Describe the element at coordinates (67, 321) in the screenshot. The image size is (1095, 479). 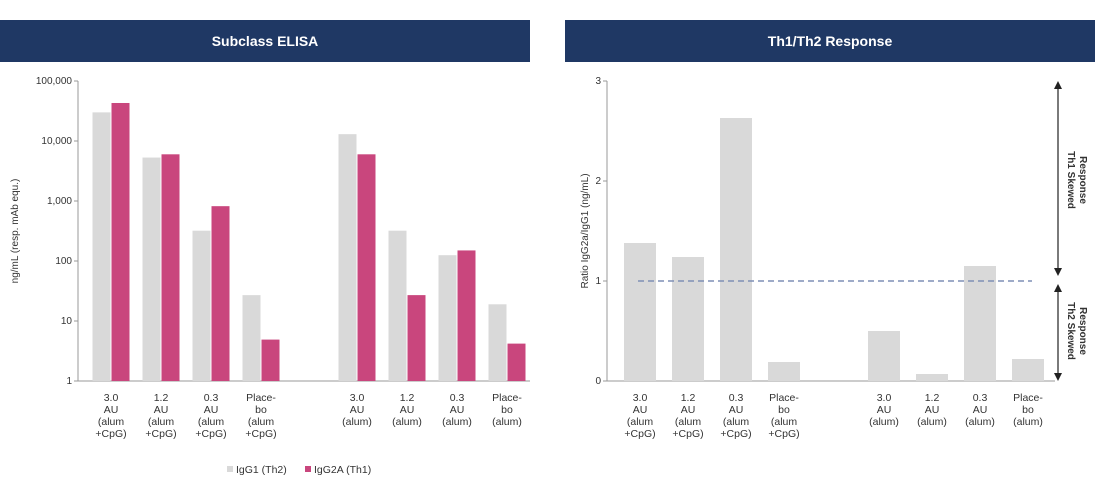
I see `left-y-tick-label: 10` at that location.